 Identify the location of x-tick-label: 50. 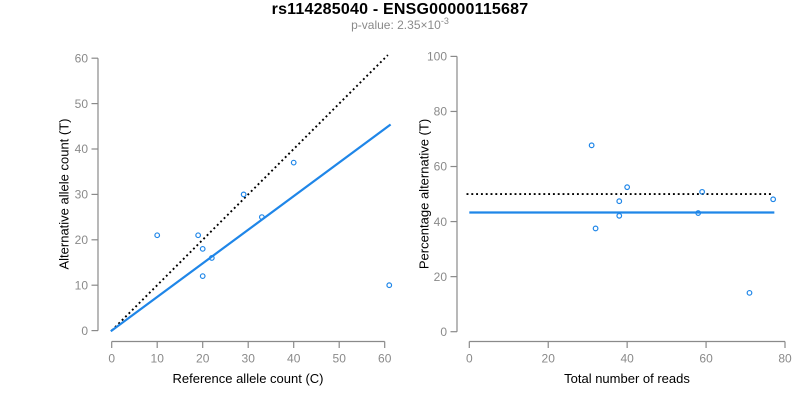
(340, 359).